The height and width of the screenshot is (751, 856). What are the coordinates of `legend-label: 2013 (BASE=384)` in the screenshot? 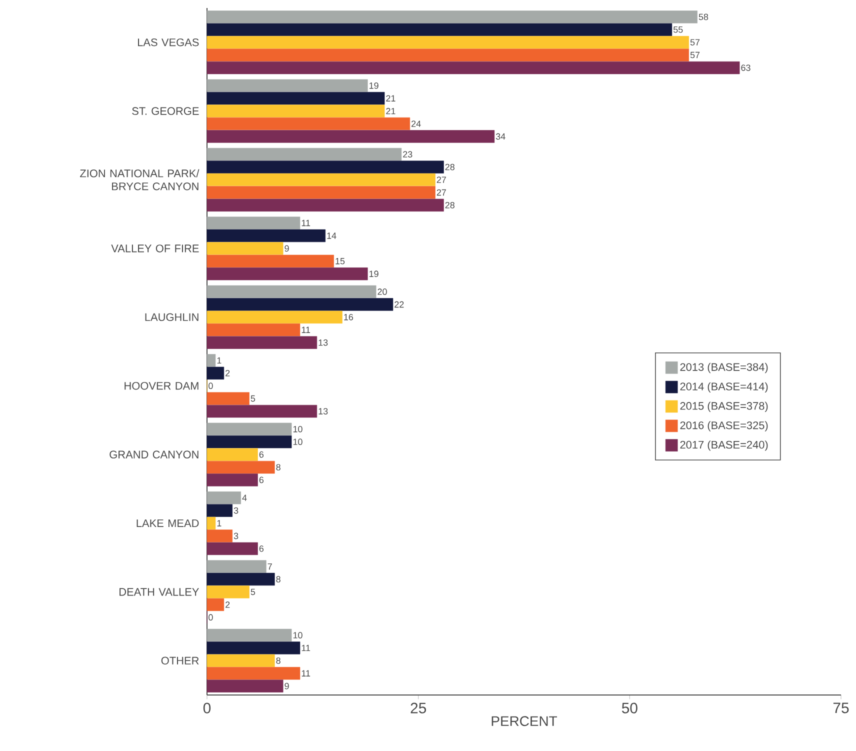 It's located at (724, 368).